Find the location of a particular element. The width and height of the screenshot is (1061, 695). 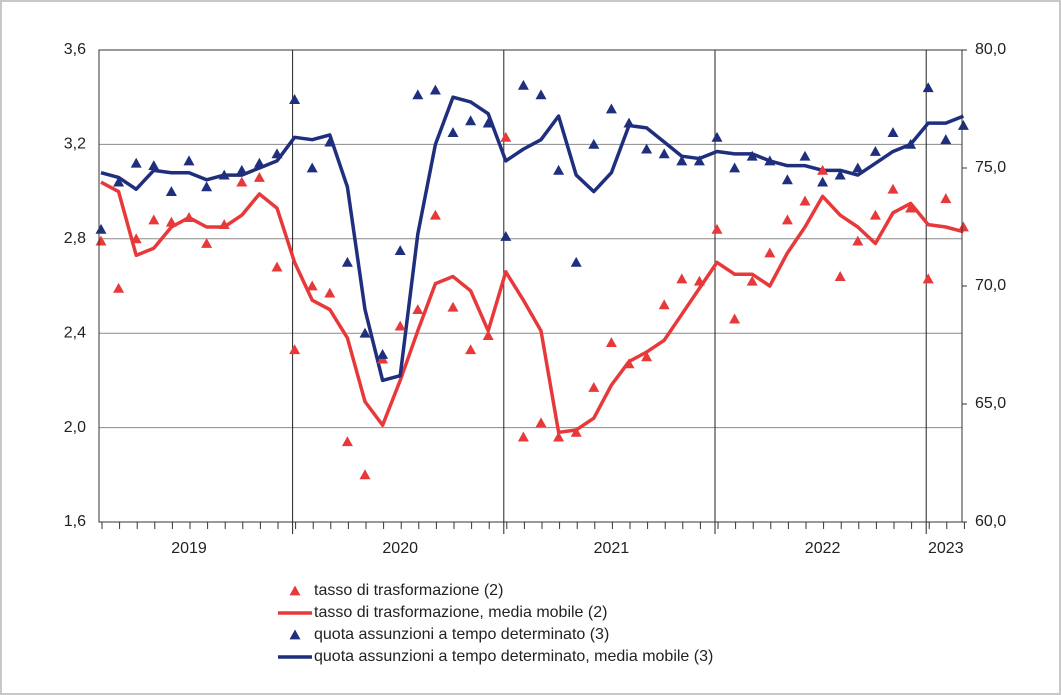

y-tick-label: 3,6 is located at coordinates (75, 49).